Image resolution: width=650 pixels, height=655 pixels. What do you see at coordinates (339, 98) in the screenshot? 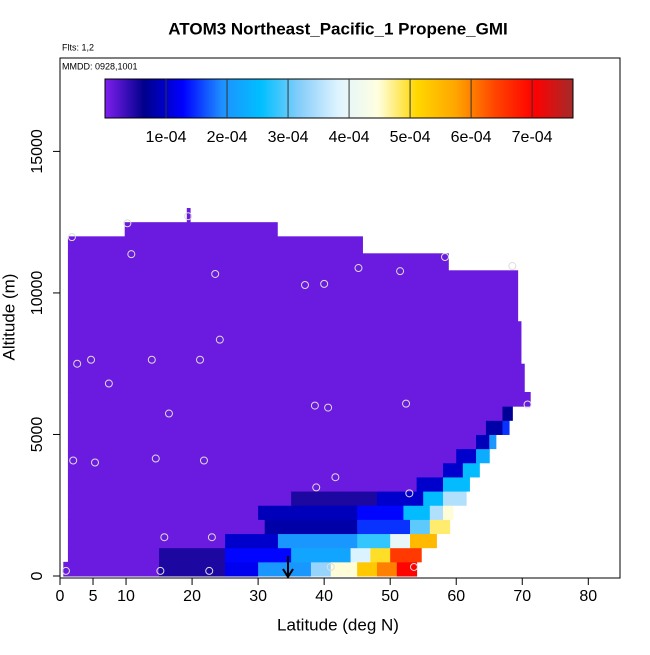
I see `colorbar` at bounding box center [339, 98].